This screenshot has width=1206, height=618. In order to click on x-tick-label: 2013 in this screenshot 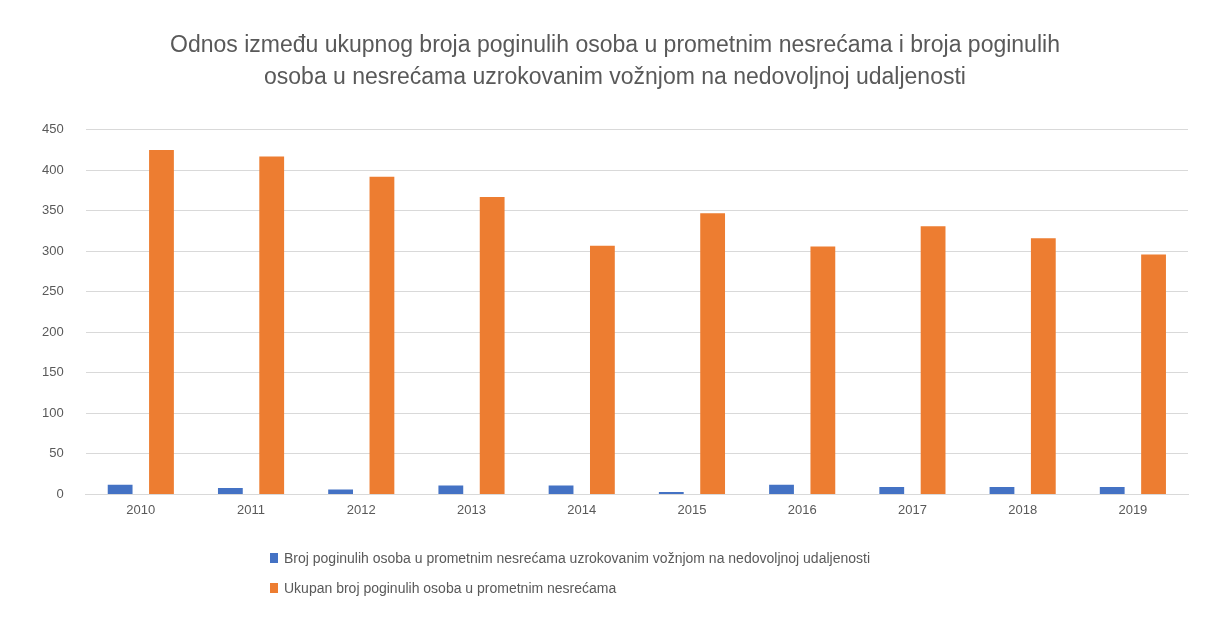, I will do `click(471, 509)`.